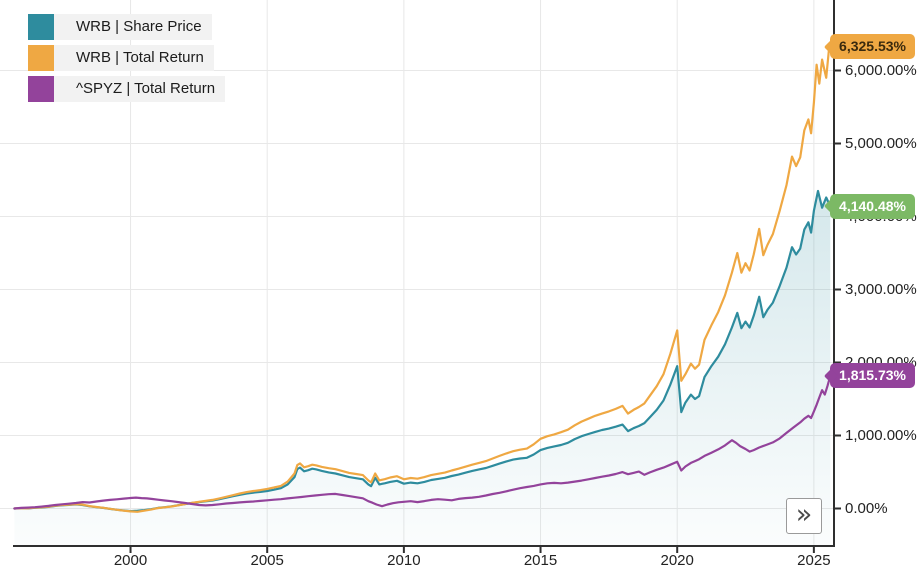 The image size is (917, 575). Describe the element at coordinates (133, 27) in the screenshot. I see `legend-label: WRB | Share Price` at that location.